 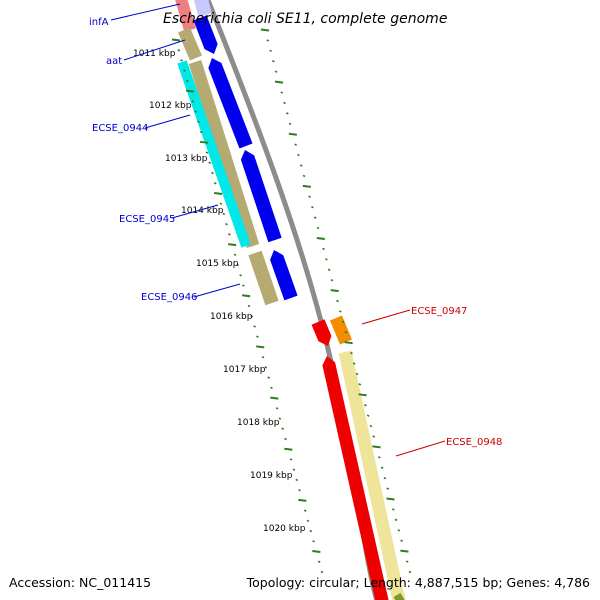 What do you see at coordinates (217, 264) in the screenshot?
I see `tick-label-1015: 1015 kbp` at bounding box center [217, 264].